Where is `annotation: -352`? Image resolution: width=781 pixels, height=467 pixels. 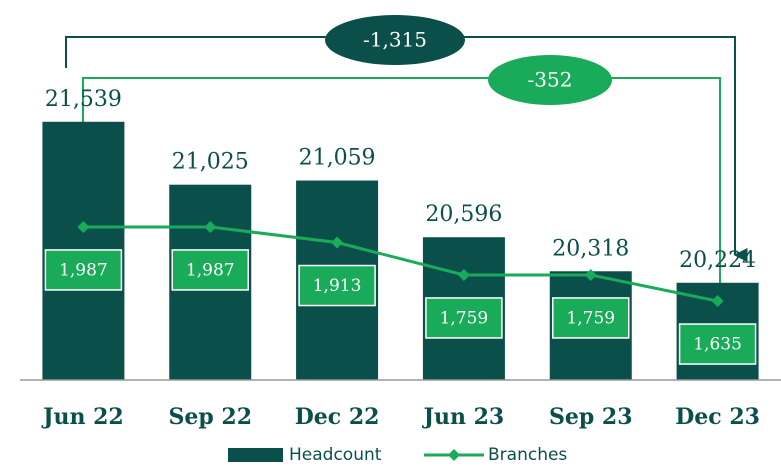 annotation: -352 is located at coordinates (550, 80).